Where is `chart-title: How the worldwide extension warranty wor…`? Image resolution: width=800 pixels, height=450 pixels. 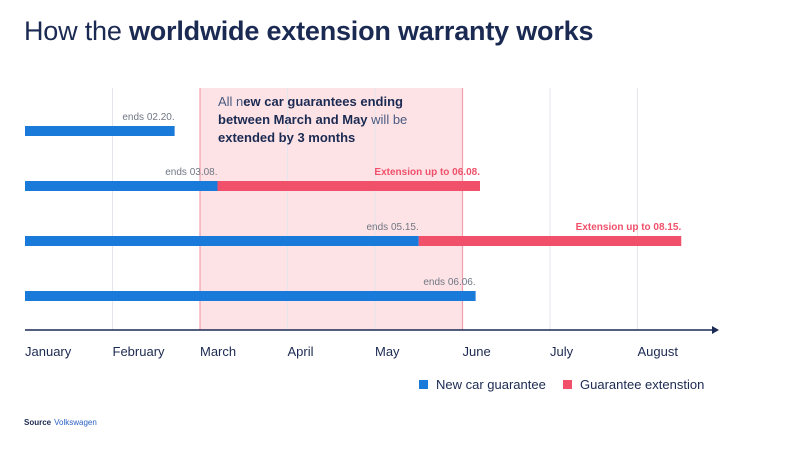 chart-title: How the worldwide extension warranty wor… is located at coordinates (308, 31).